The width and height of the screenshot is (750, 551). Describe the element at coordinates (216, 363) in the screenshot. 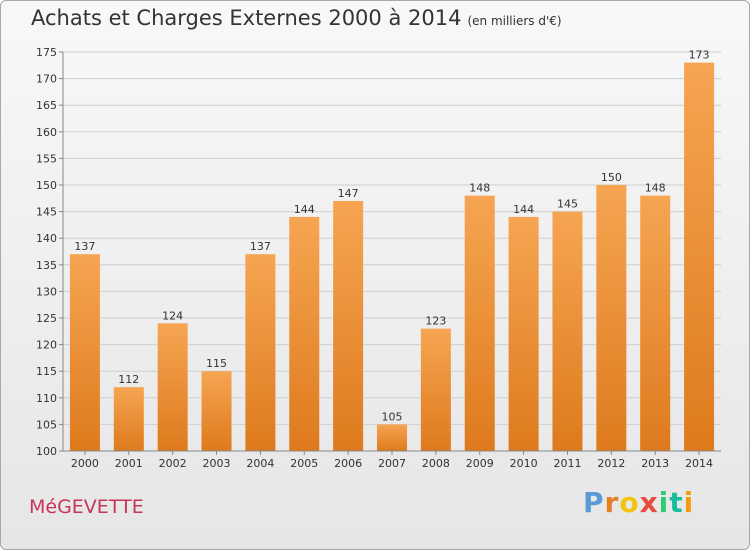

I see `bar-value-label: 115` at that location.